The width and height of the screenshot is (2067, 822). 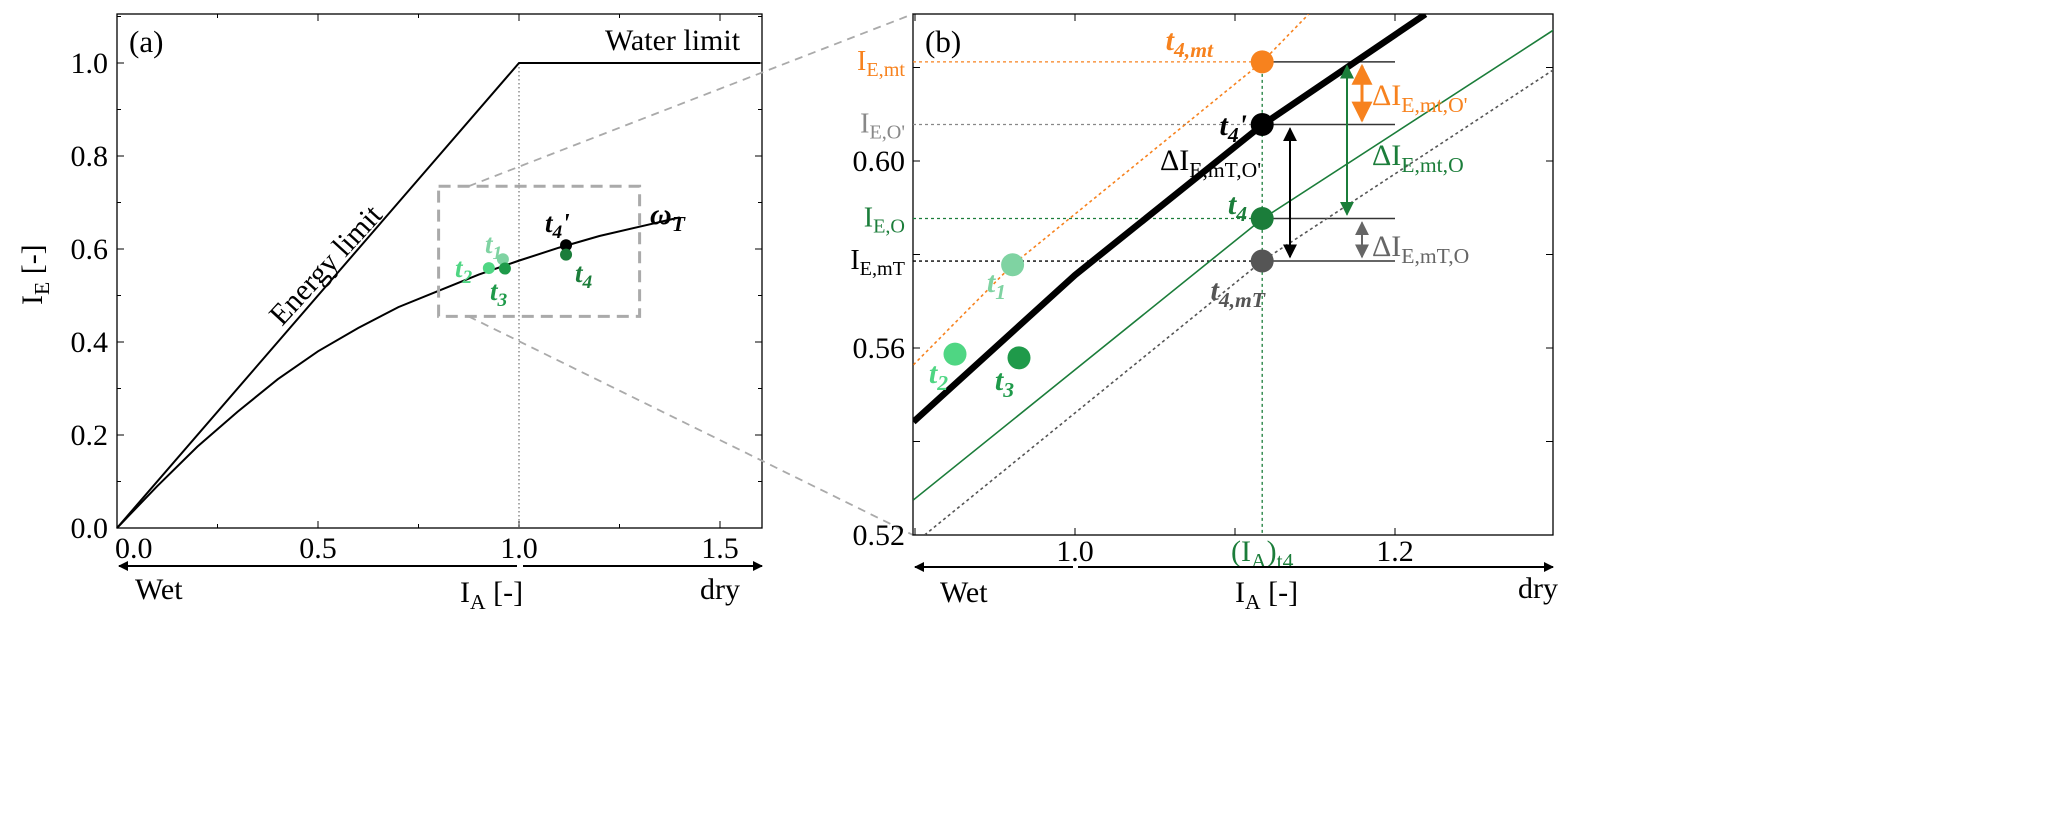 I want to click on point-t4-mT, so click(x=1262, y=261).